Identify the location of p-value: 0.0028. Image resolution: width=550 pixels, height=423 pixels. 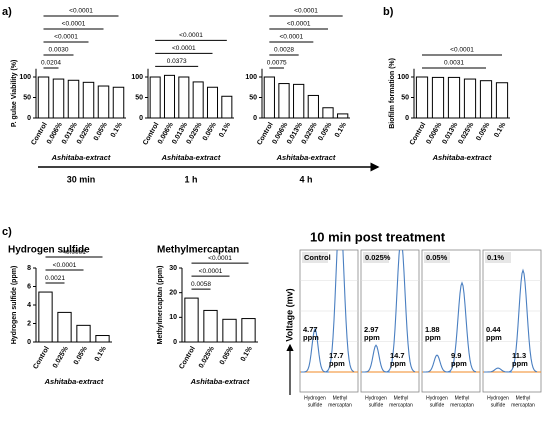
(284, 50).